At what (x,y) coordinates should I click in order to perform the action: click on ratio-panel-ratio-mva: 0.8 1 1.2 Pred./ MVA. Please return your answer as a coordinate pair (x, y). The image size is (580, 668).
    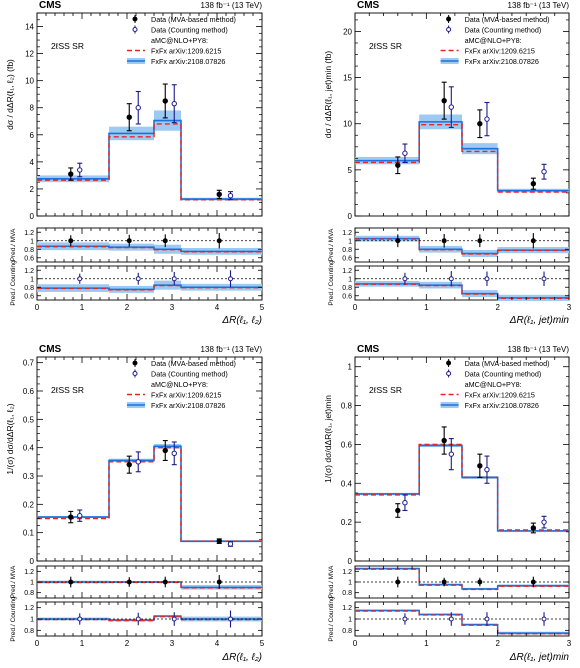
    Looking at the image, I should click on (136, 582).